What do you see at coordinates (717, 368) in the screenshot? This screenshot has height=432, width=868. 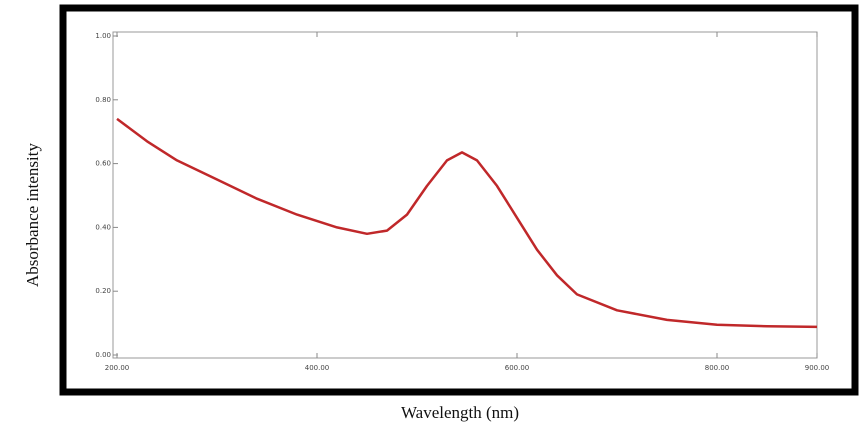 I see `x-tick-label: 800.00` at bounding box center [717, 368].